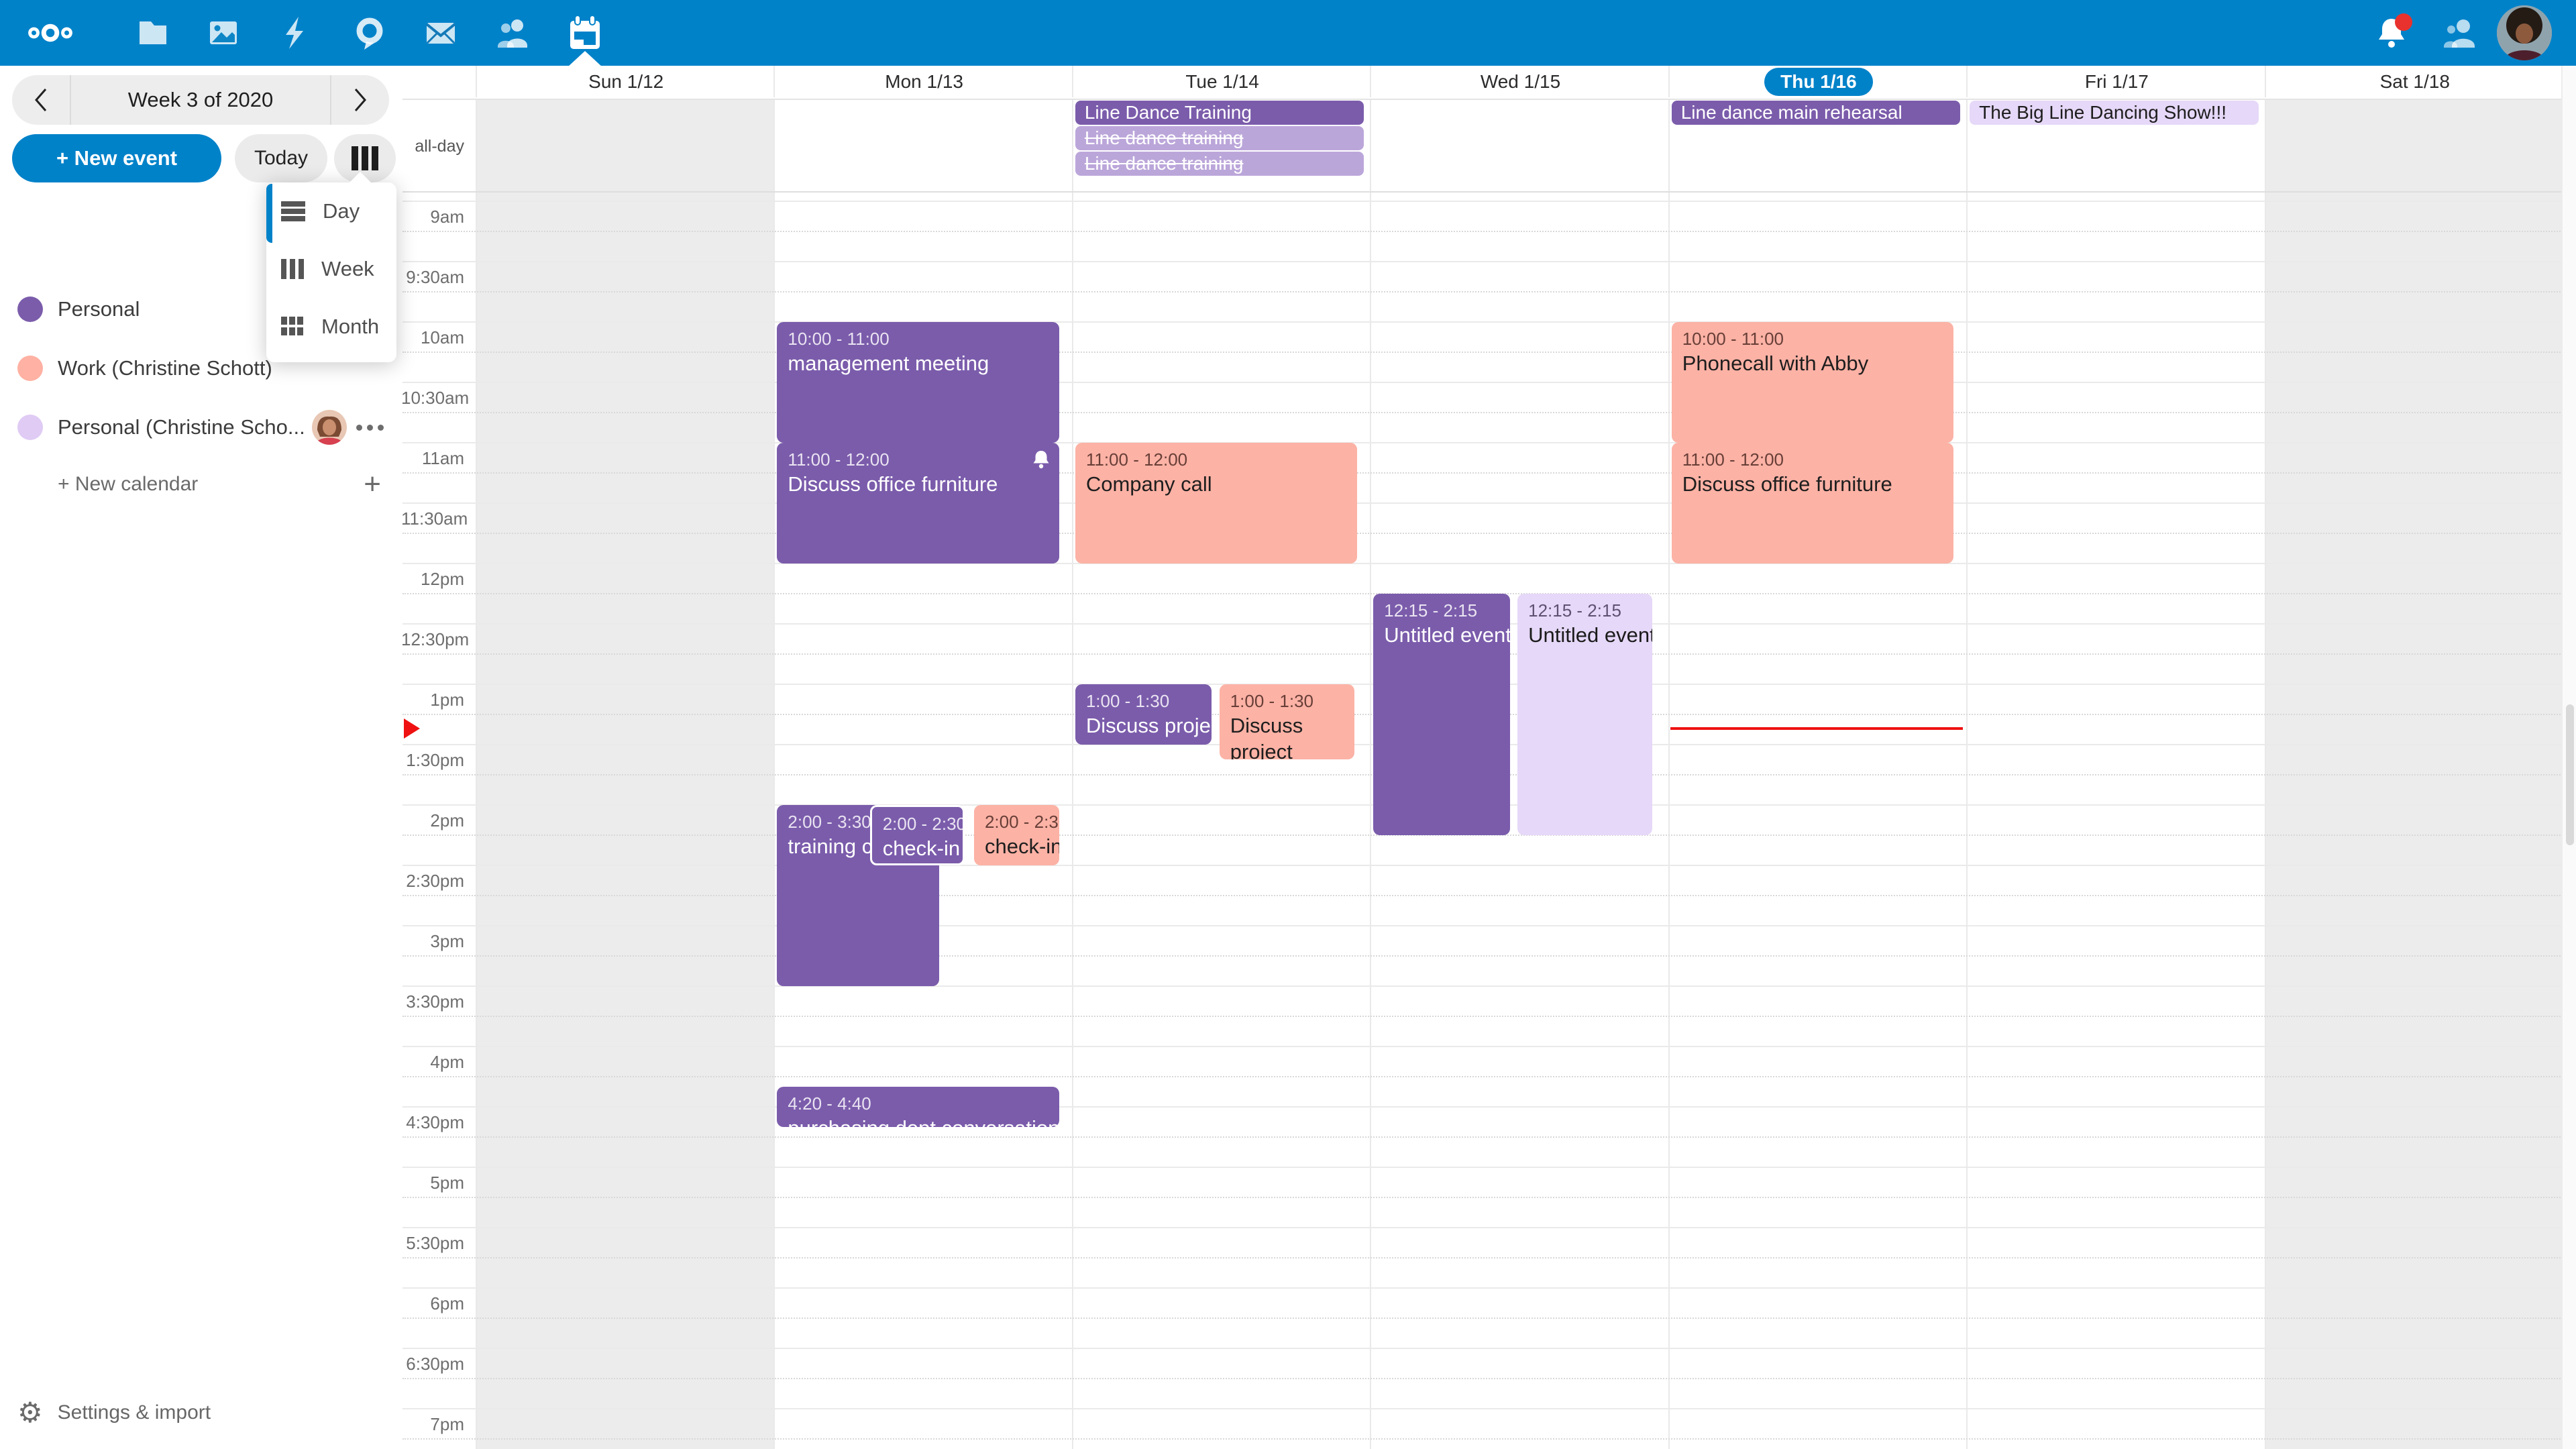 The height and width of the screenshot is (1449, 2576). Describe the element at coordinates (1221, 774) in the screenshot. I see `grid-column-tue` at that location.